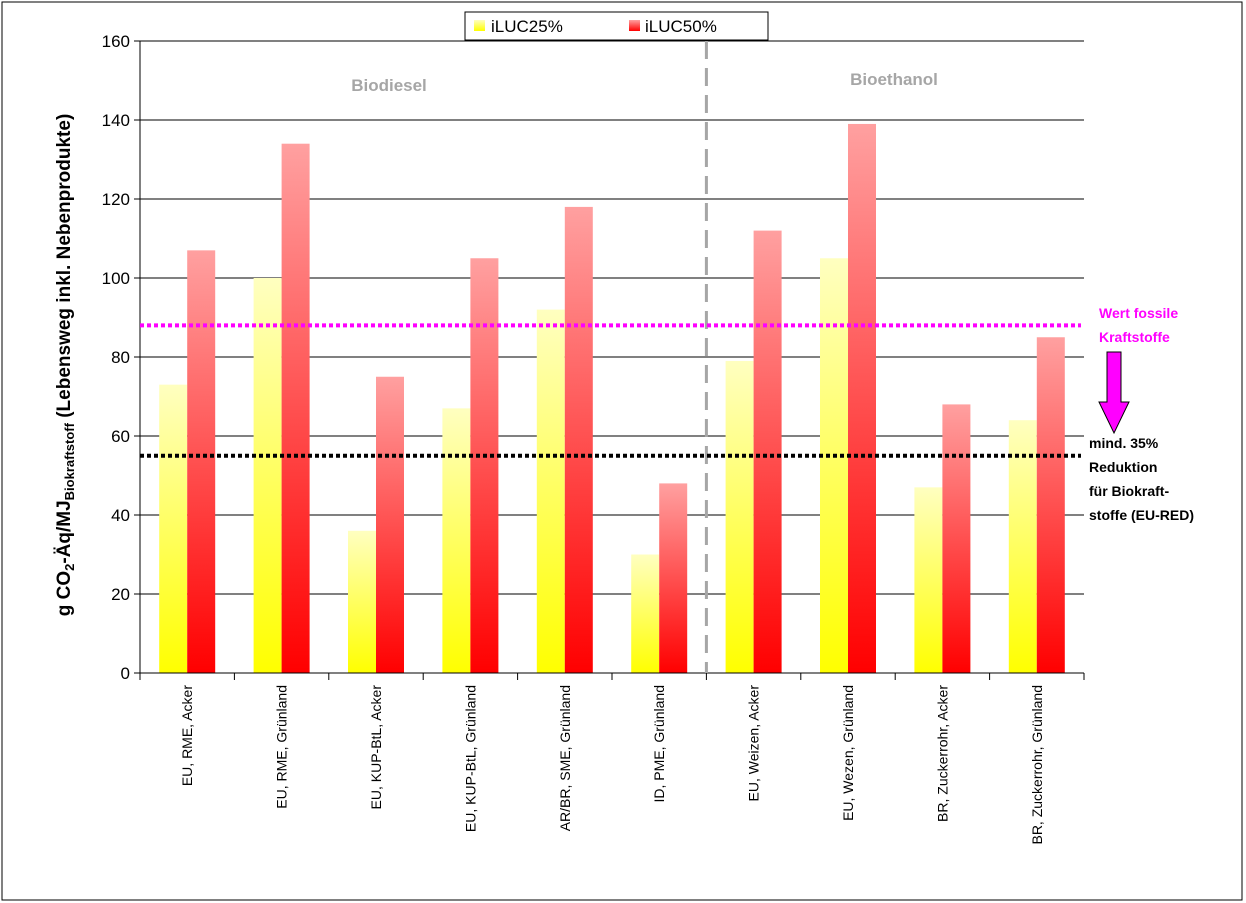  I want to click on legend-box, so click(616, 26).